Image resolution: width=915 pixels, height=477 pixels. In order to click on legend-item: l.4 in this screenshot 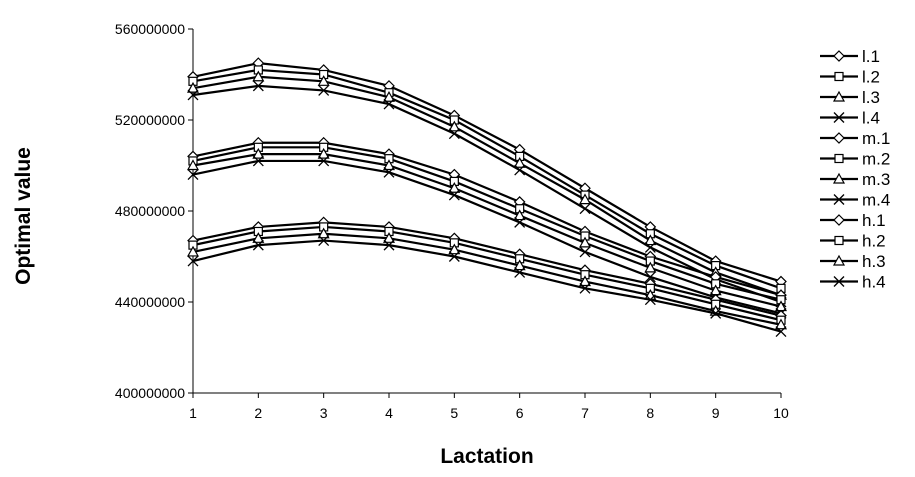, I will do `click(850, 118)`.